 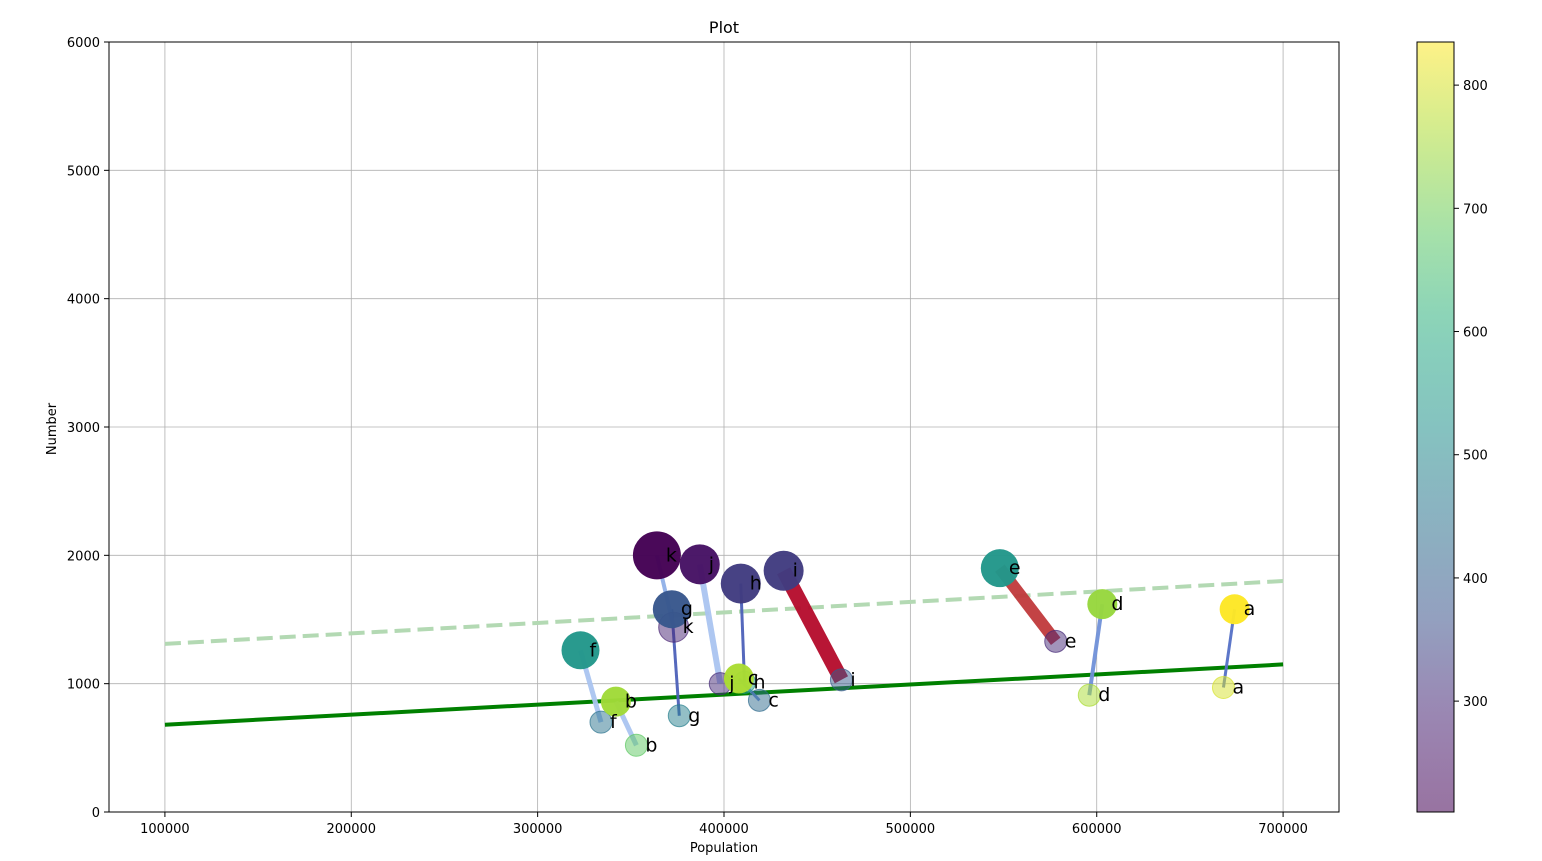 I want to click on y-tick-label: 5000, so click(x=83, y=171).